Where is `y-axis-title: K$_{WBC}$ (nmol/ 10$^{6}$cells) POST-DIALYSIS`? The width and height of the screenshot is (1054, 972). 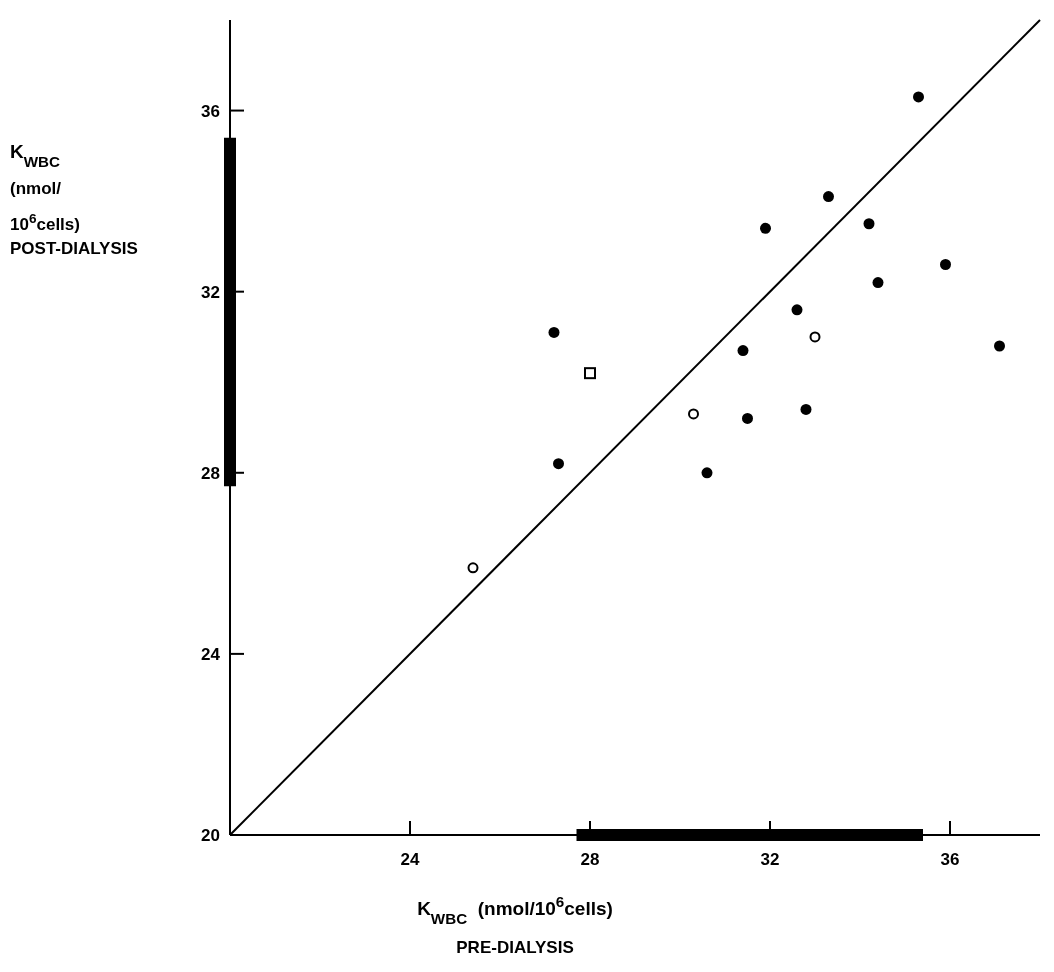 y-axis-title: K$_{WBC}$ (nmol/ 10$^{6}$cells) POST-DIALYSIS is located at coordinates (74, 199).